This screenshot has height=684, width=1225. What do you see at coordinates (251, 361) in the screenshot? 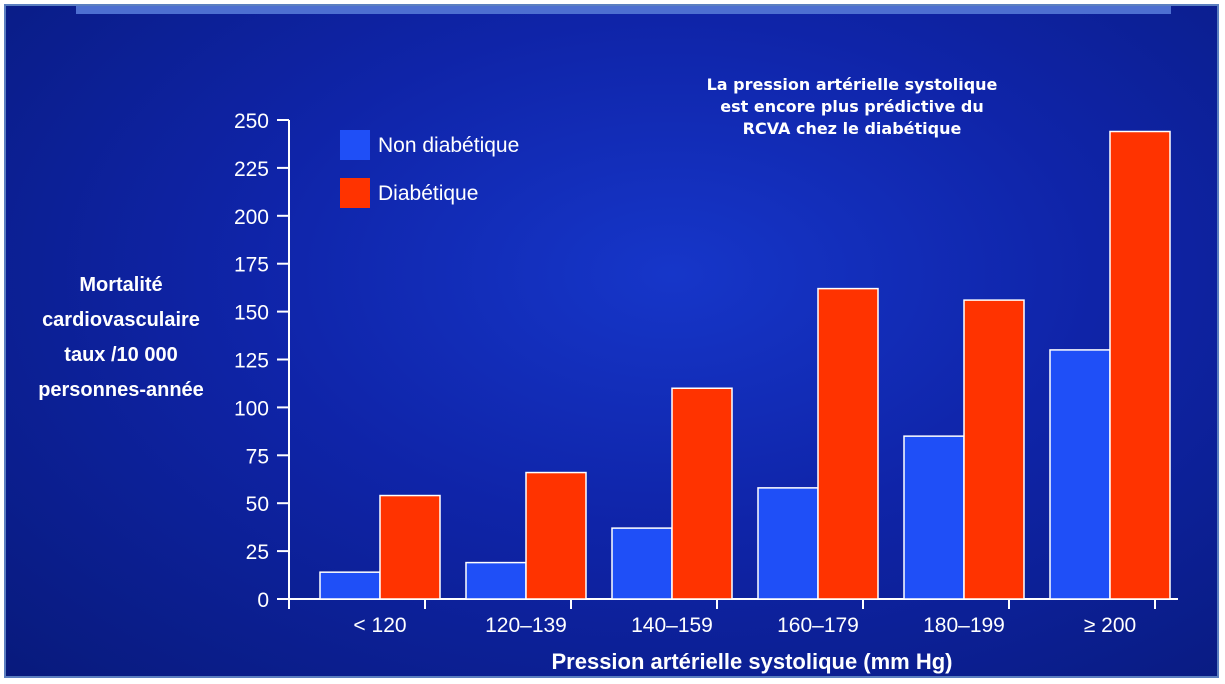
I see `y-tick-label: 125` at bounding box center [251, 361].